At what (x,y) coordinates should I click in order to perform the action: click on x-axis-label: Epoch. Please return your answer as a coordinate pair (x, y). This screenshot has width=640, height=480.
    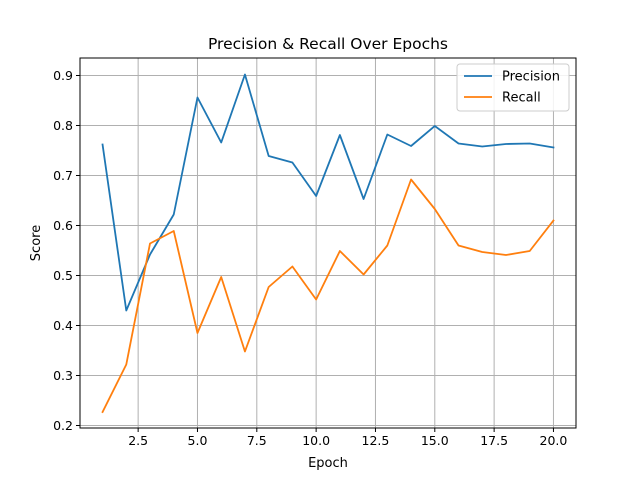
    Looking at the image, I should click on (328, 463).